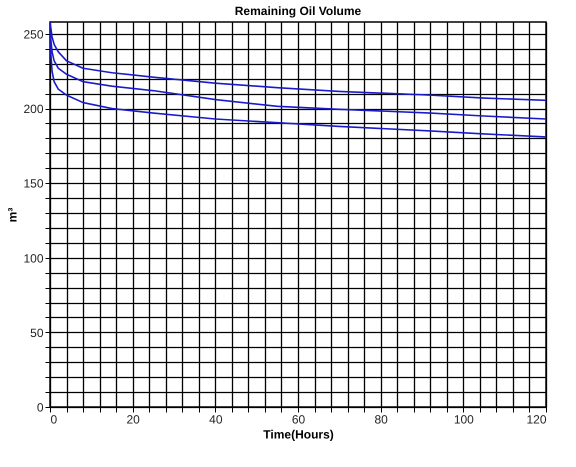 The width and height of the screenshot is (576, 467). I want to click on y-tick-label: 0, so click(40, 407).